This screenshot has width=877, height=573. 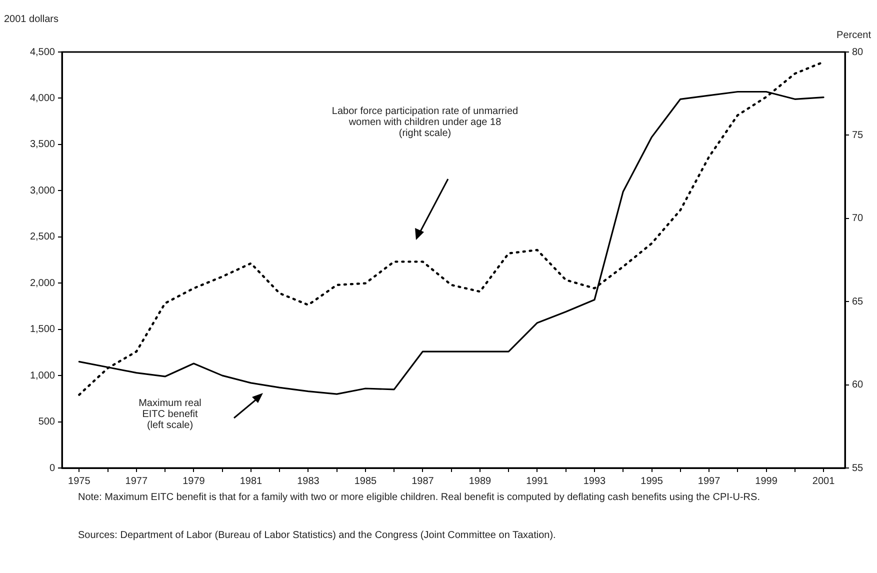 What do you see at coordinates (43, 190) in the screenshot?
I see `y-tick-label: 3,000` at bounding box center [43, 190].